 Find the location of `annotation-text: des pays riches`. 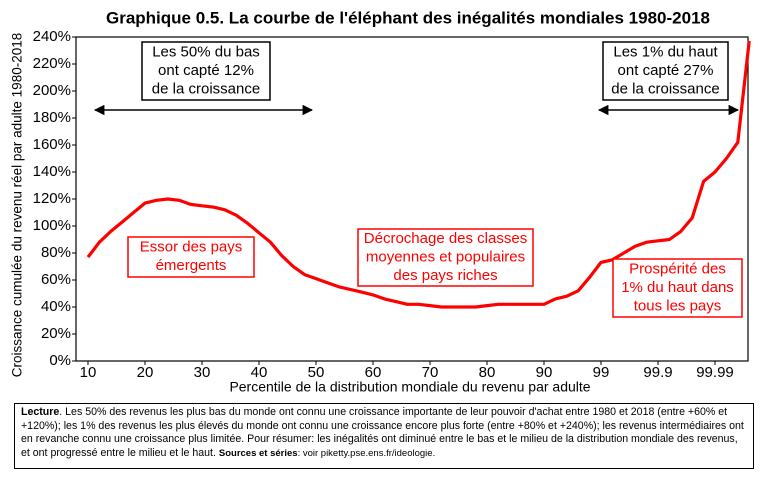

annotation-text: des pays riches is located at coordinates (445, 275).